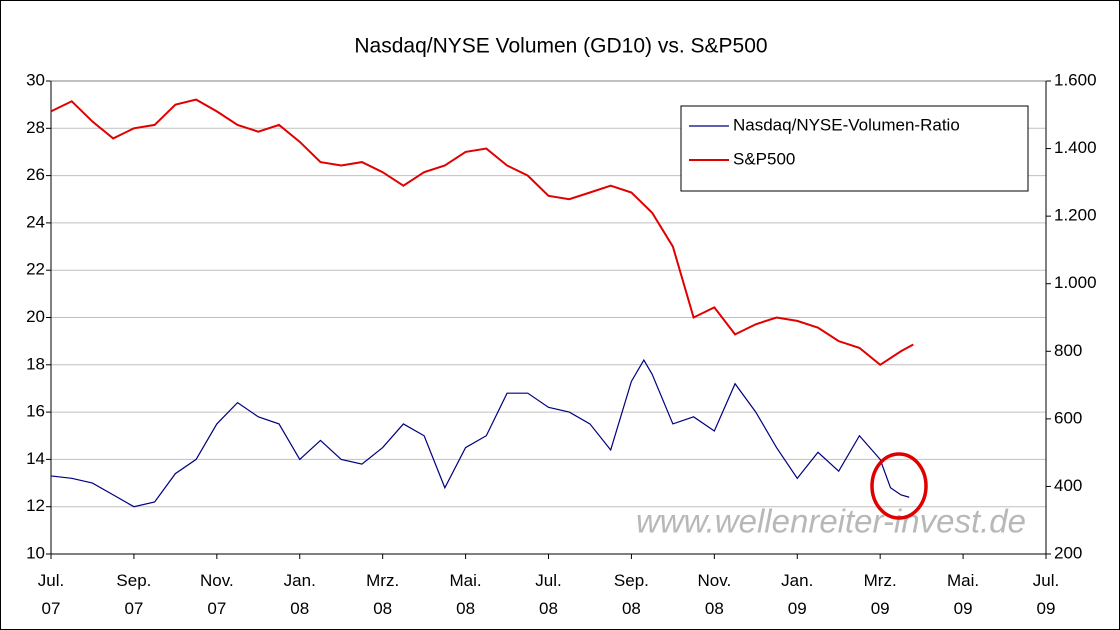 This screenshot has width=1120, height=630. Describe the element at coordinates (1046, 594) in the screenshot. I see `x-tick-label: Jul. 09` at that location.